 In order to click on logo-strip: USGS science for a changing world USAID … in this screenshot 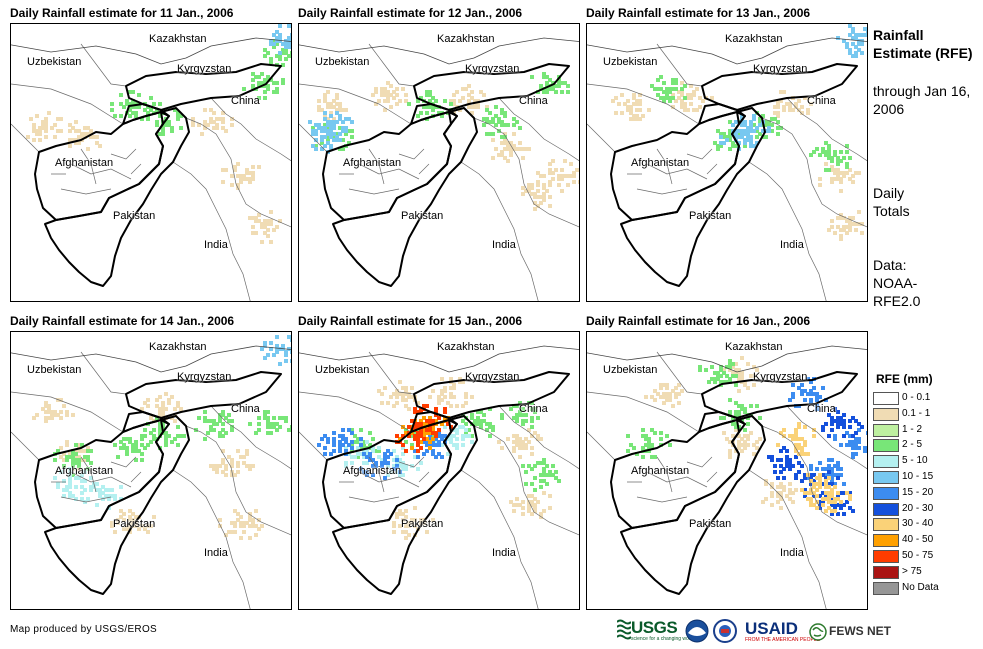, I will do `click(754, 631)`.